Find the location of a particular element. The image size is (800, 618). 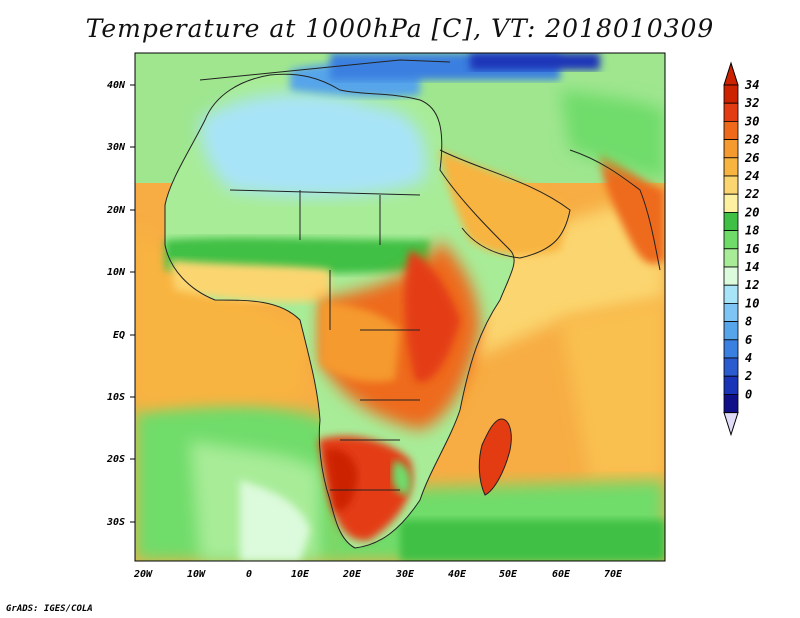

colorbar-label: 14 is located at coordinates (752, 267).